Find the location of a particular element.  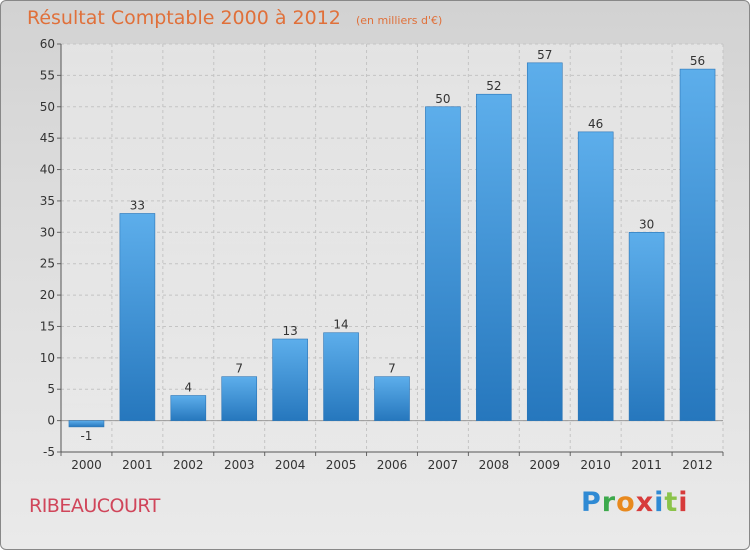

x-tick-label: 2004 is located at coordinates (290, 465).